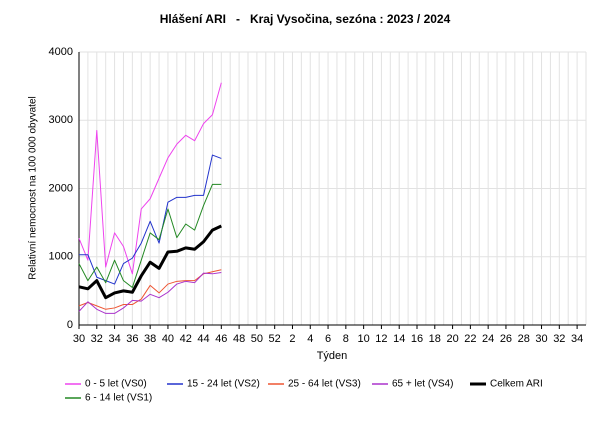 This screenshot has height=422, width=605. What do you see at coordinates (310, 339) in the screenshot?
I see `x-tick-label: 4` at bounding box center [310, 339].